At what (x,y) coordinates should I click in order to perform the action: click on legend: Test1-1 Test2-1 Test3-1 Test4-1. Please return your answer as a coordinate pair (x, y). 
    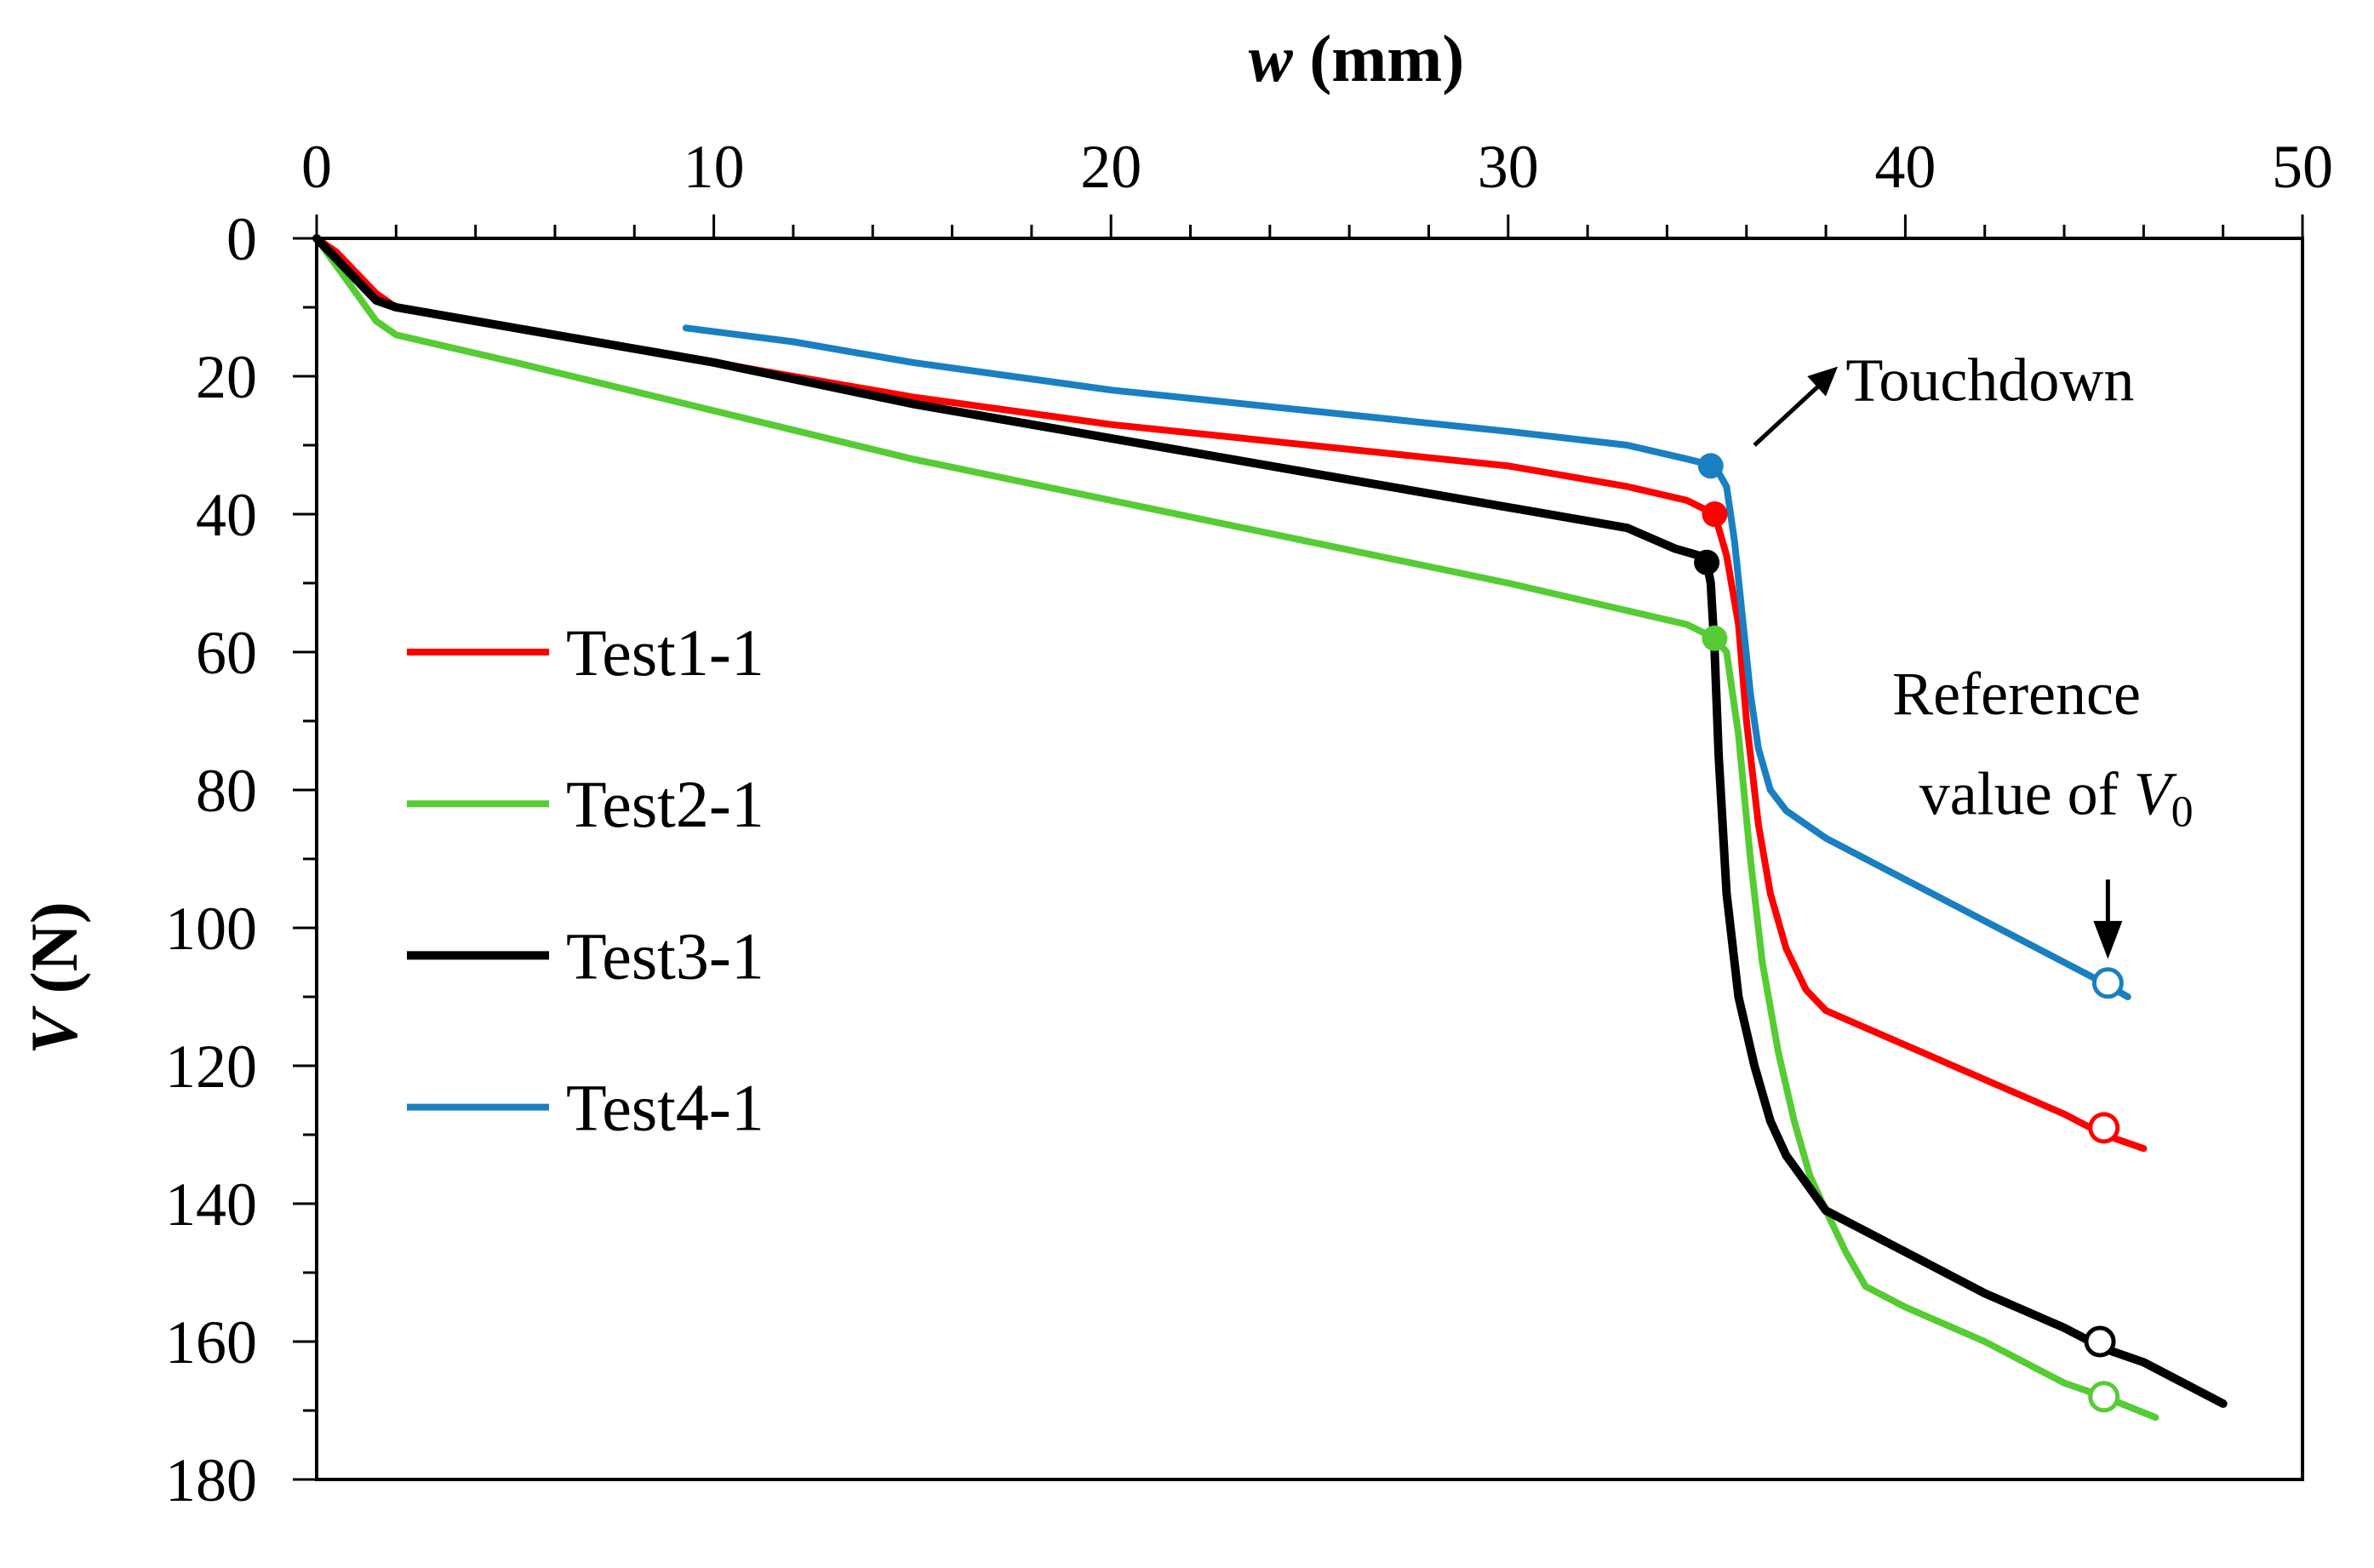
    Looking at the image, I should click on (585, 880).